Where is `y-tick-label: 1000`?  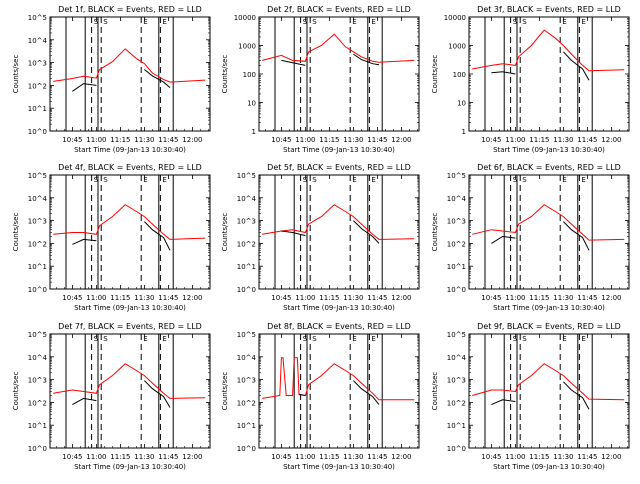 y-tick-label: 1000 is located at coordinates (457, 47).